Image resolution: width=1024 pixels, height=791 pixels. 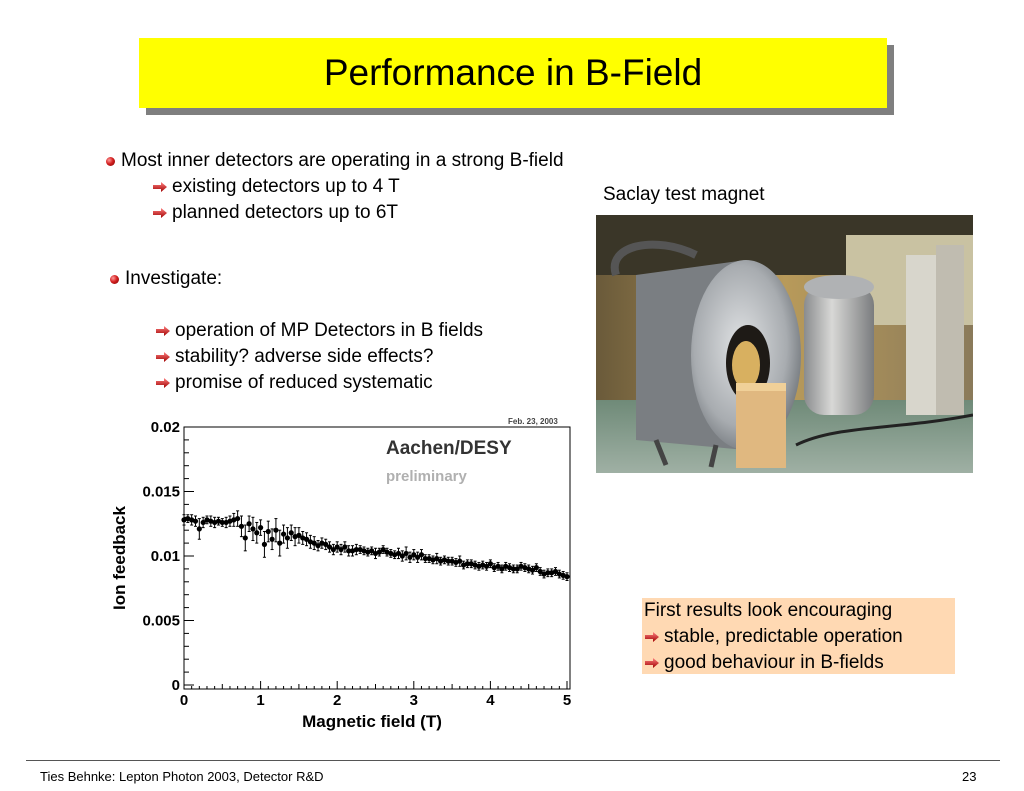 I want to click on chart-label-sub: preliminary, so click(x=427, y=476).